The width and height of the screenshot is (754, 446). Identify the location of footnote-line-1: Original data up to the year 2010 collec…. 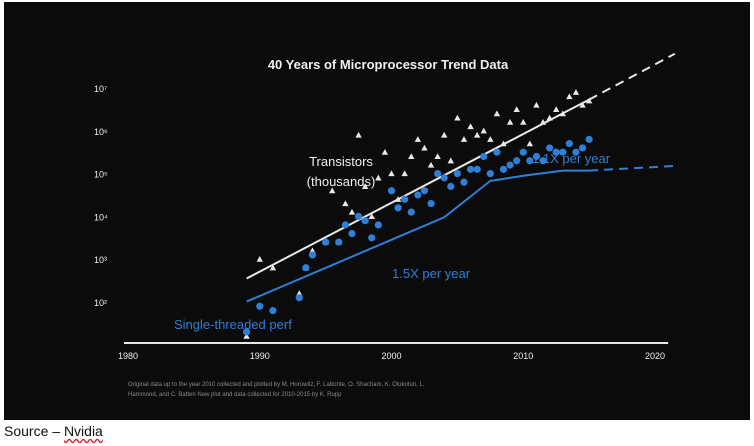
(276, 385).